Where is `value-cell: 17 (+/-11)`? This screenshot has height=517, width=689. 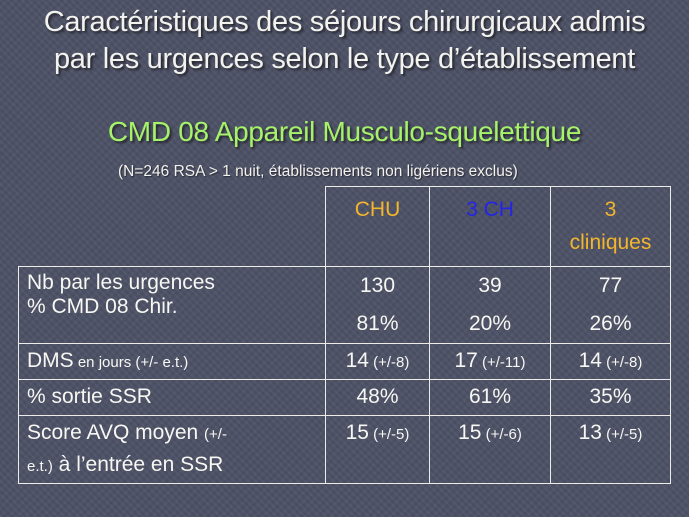
value-cell: 17 (+/-11) is located at coordinates (490, 361).